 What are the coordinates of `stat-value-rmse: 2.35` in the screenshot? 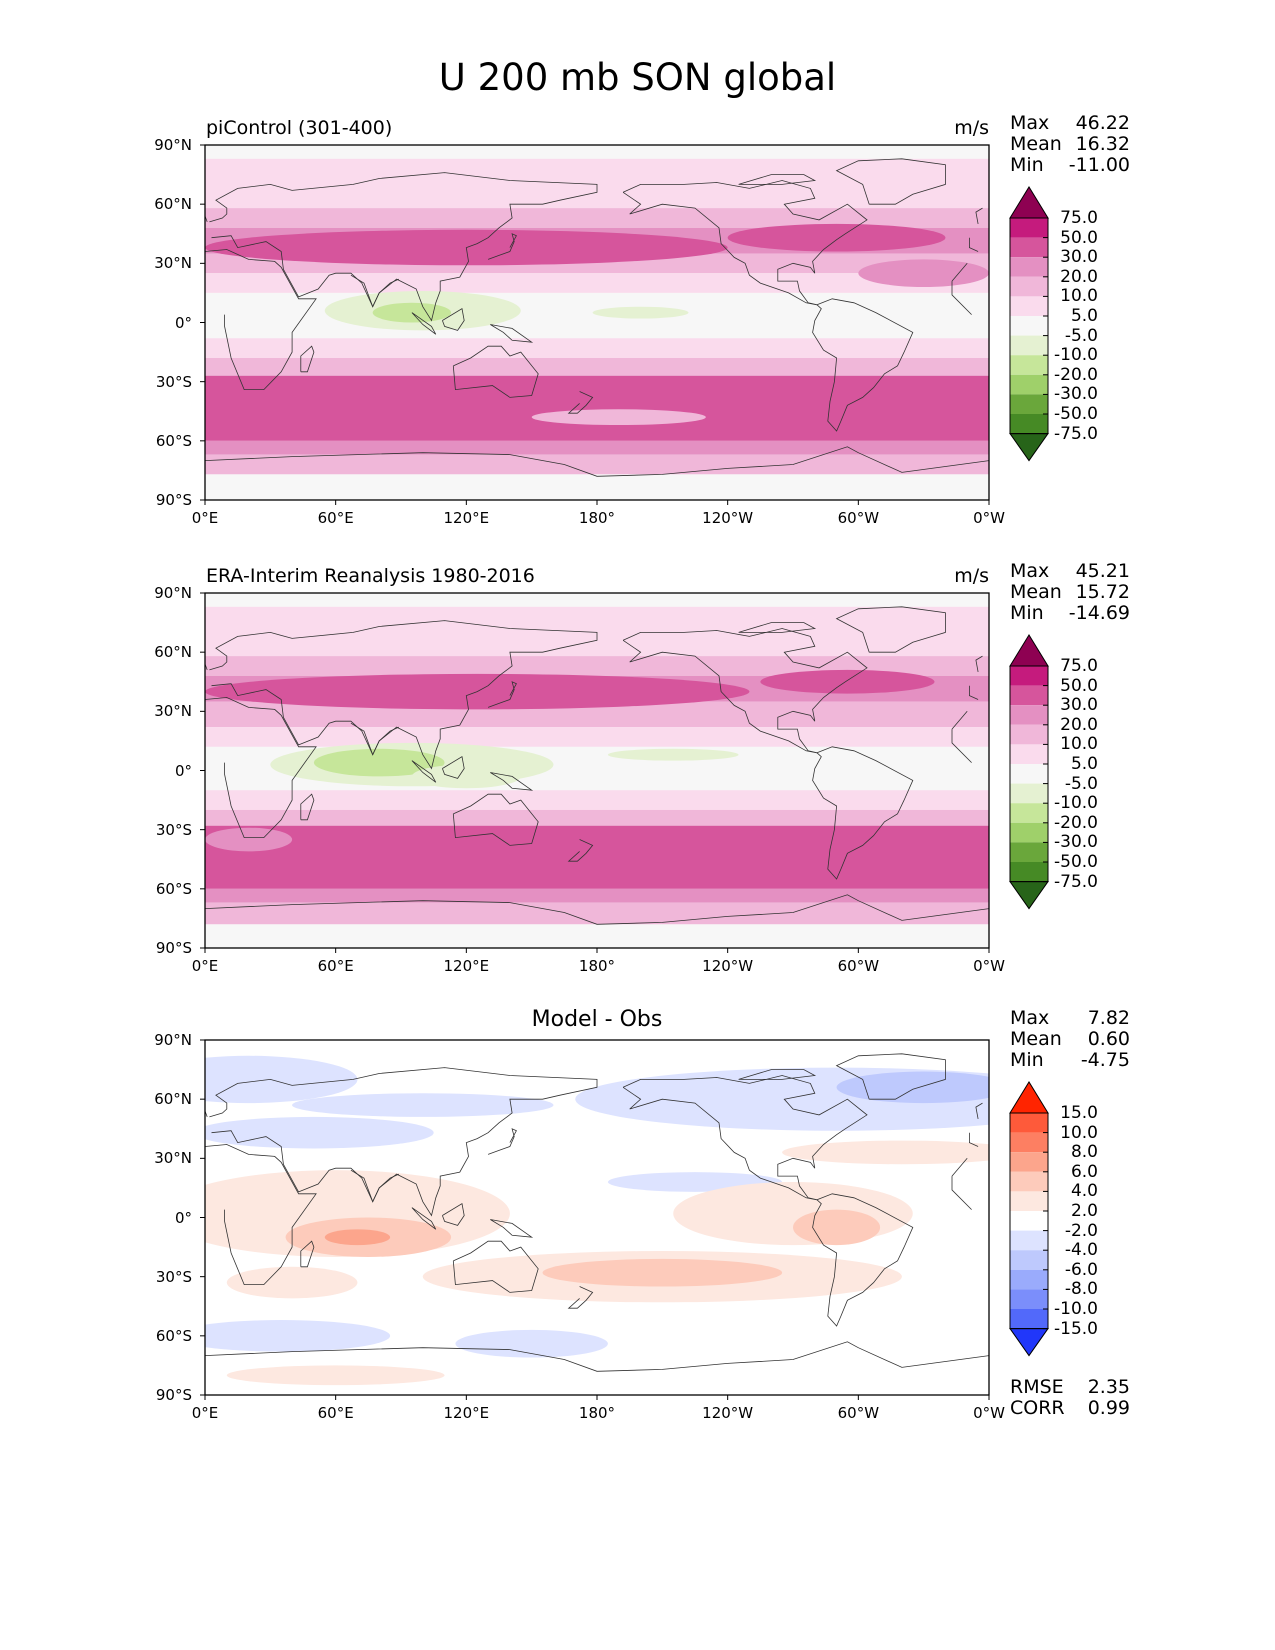 It's located at (1108, 1387).